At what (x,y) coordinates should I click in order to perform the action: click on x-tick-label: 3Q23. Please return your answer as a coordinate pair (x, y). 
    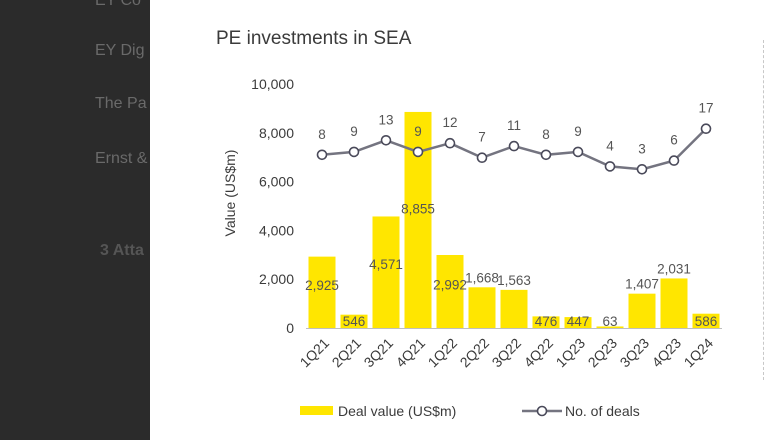
    Looking at the image, I should click on (635, 353).